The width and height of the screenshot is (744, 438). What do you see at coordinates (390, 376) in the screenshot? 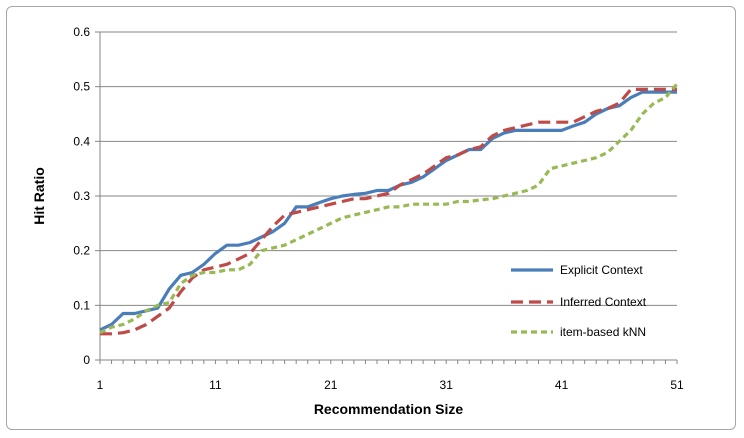
I see `x-axis-ticks: 1 11 21 31 41 51` at bounding box center [390, 376].